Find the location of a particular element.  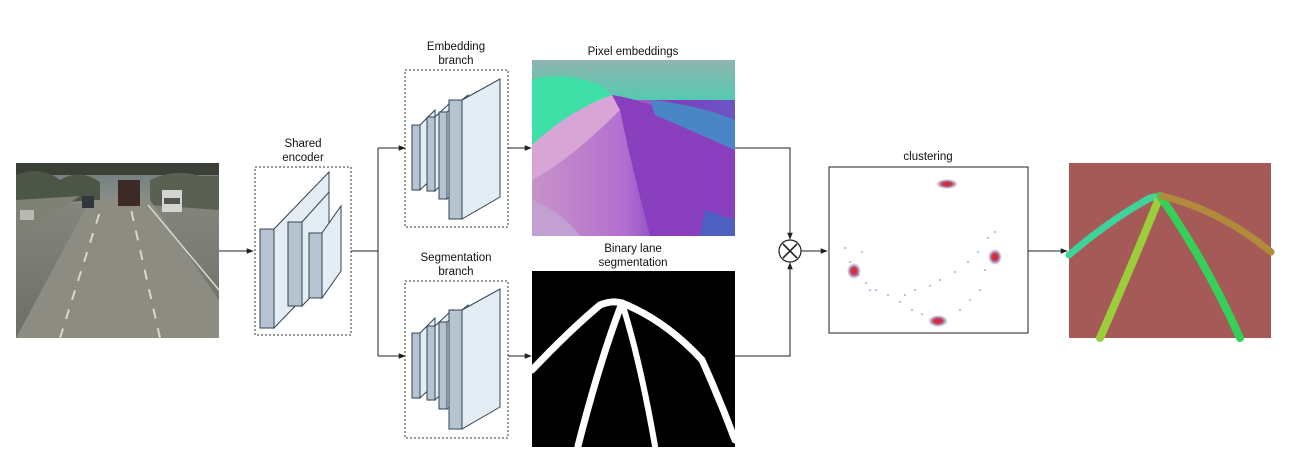

segmentation-branch-box is located at coordinates (456, 359).